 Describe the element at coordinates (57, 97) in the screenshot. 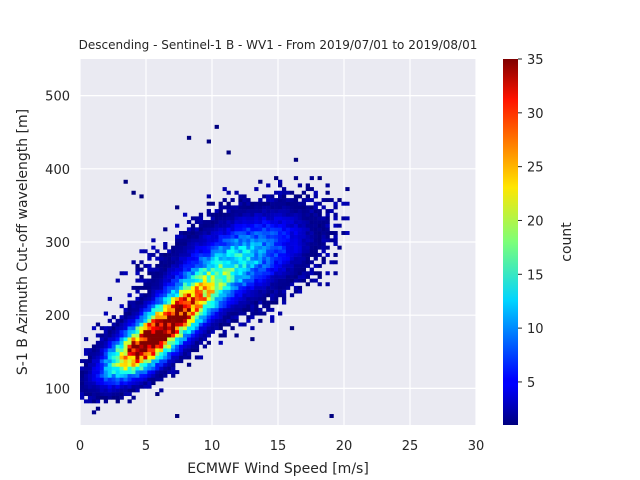

I see `y-tick-label: 500` at that location.